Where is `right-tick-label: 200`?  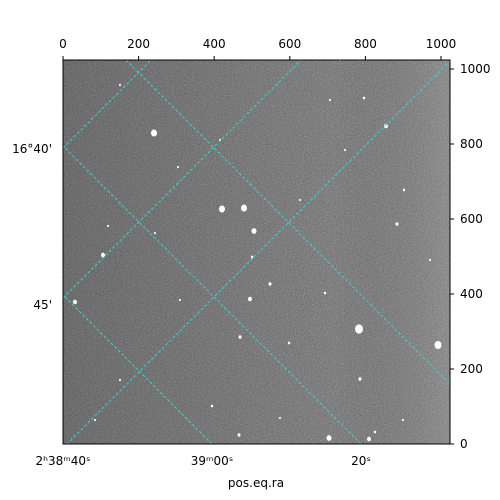 right-tick-label: 200 is located at coordinates (471, 369).